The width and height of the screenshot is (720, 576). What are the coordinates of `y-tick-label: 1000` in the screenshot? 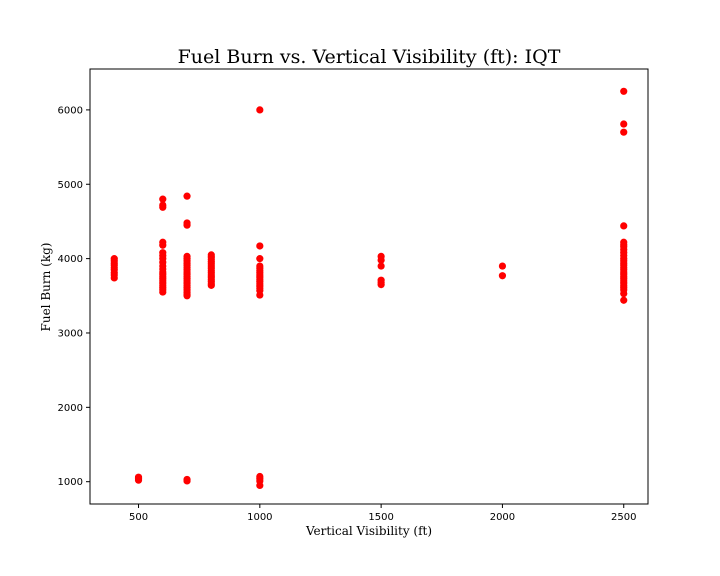 It's located at (70, 482).